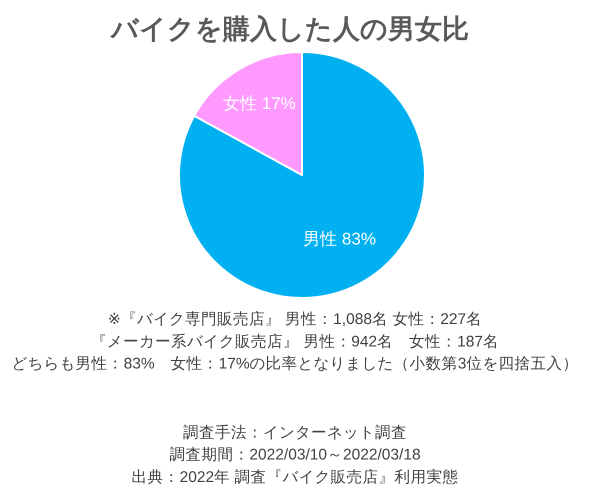 The height and width of the screenshot is (493, 590). I want to click on title: バイクを購入した人の男女比, so click(290, 29).